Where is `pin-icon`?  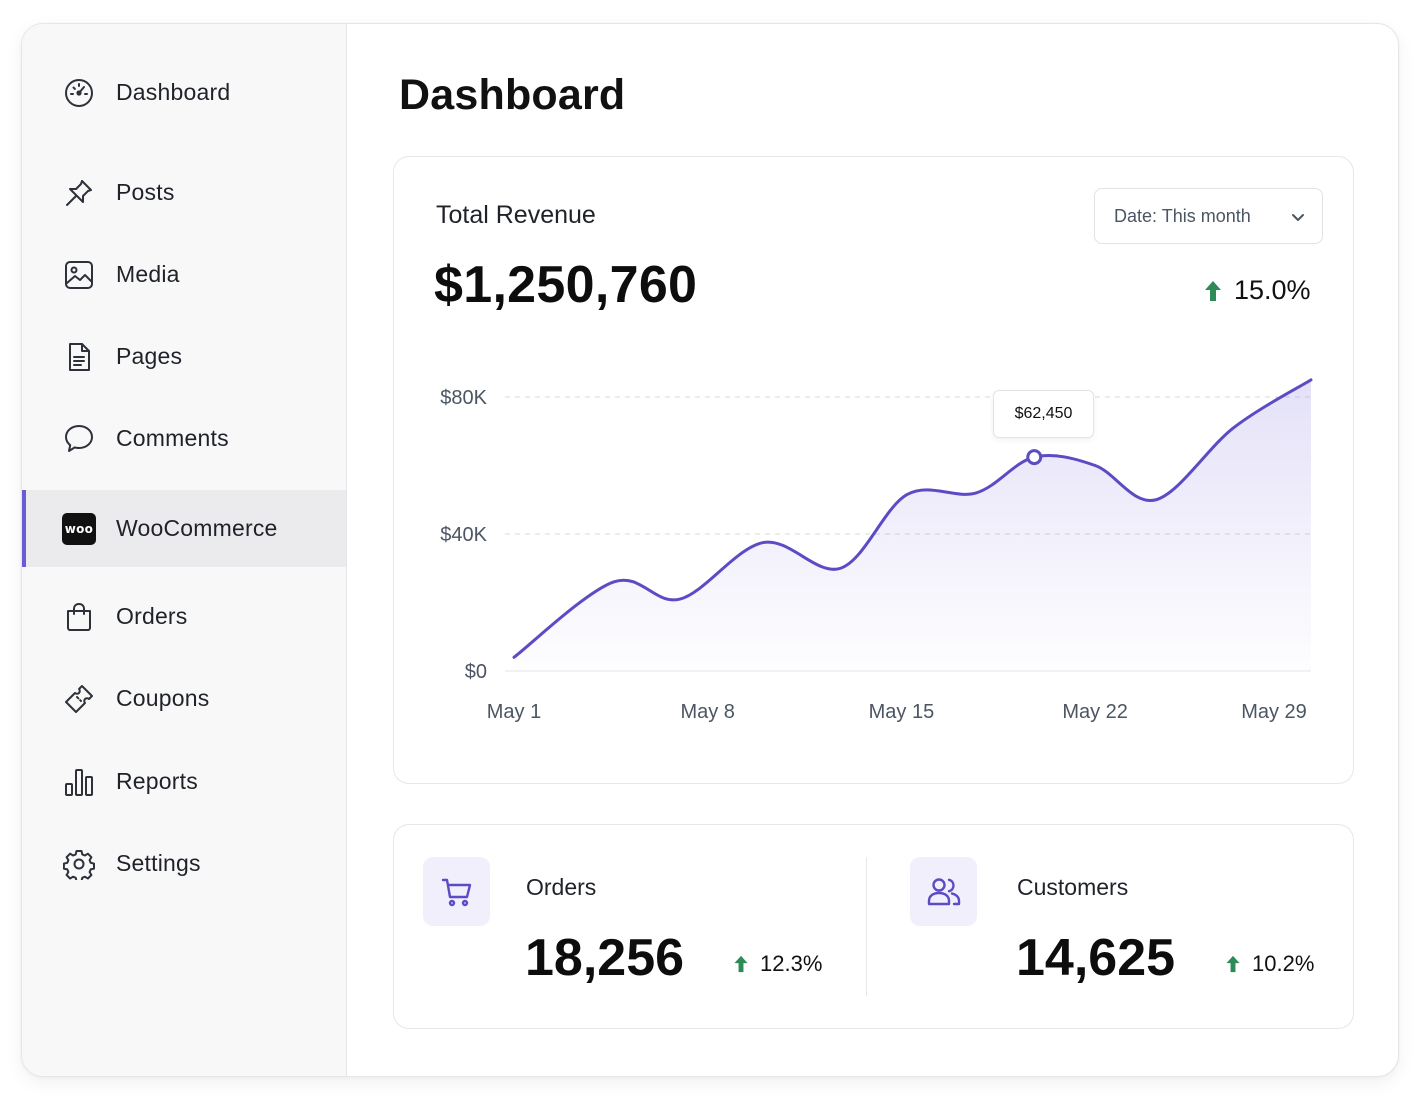 pin-icon is located at coordinates (79, 193).